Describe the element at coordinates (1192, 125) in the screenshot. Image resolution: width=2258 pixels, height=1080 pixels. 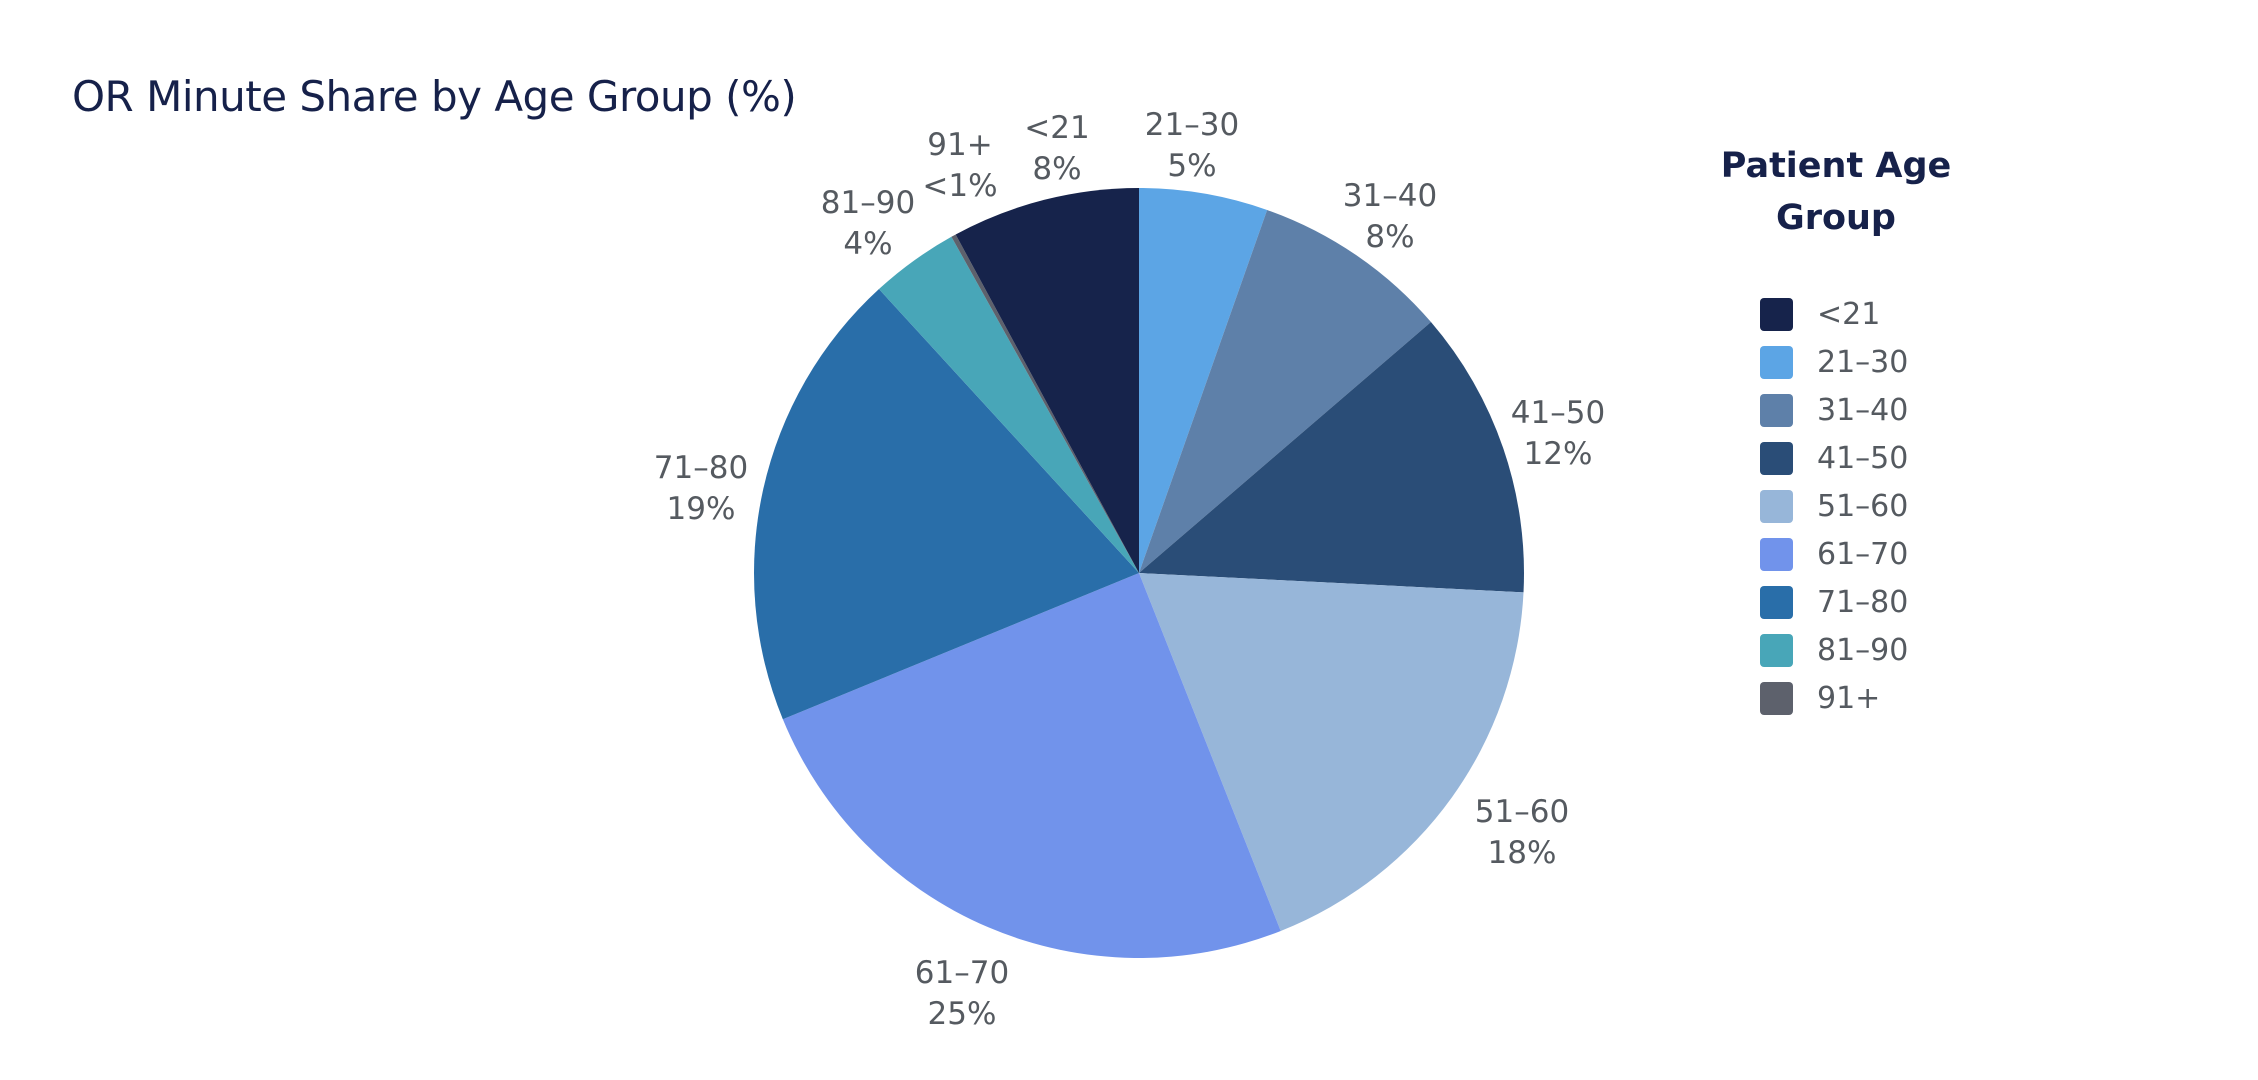
I see `data-label-category: 21–30` at that location.